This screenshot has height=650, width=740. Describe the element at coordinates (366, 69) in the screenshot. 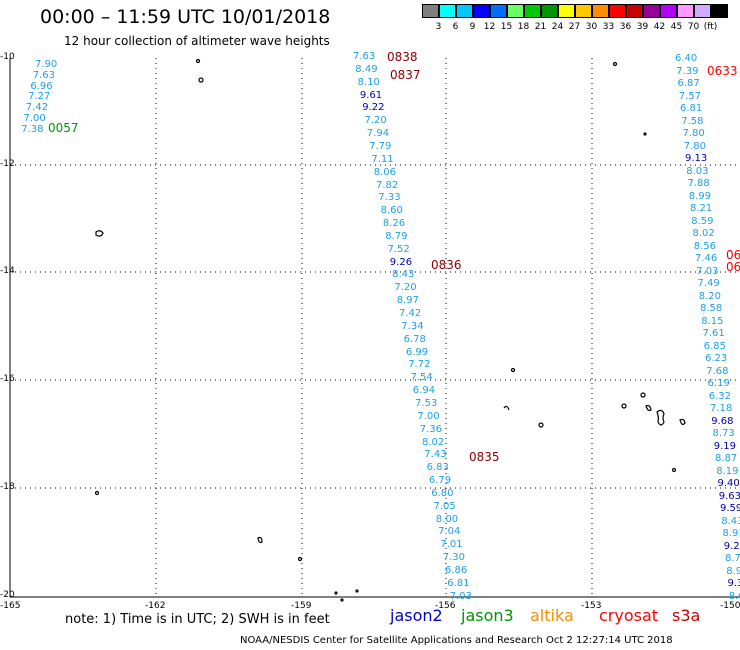

I see `track-b-value: 8.49` at that location.